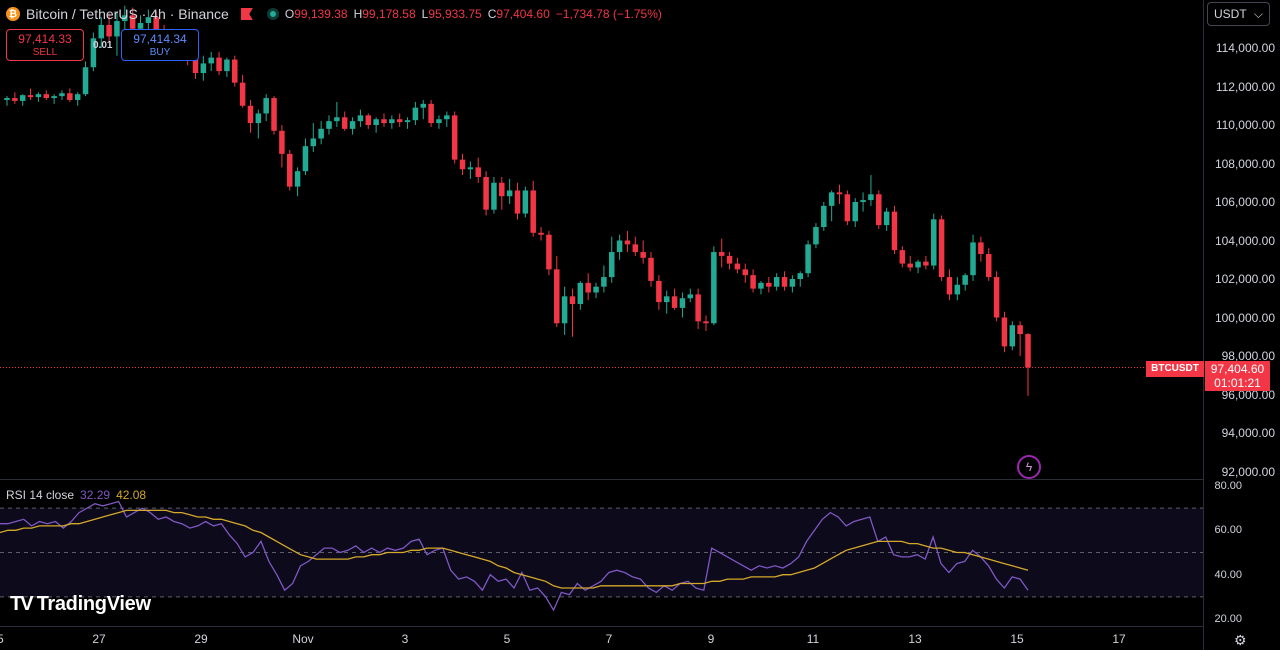 Image resolution: width=1280 pixels, height=650 pixels. What do you see at coordinates (13, 14) in the screenshot?
I see `bitcoin-icon: ₿` at bounding box center [13, 14].